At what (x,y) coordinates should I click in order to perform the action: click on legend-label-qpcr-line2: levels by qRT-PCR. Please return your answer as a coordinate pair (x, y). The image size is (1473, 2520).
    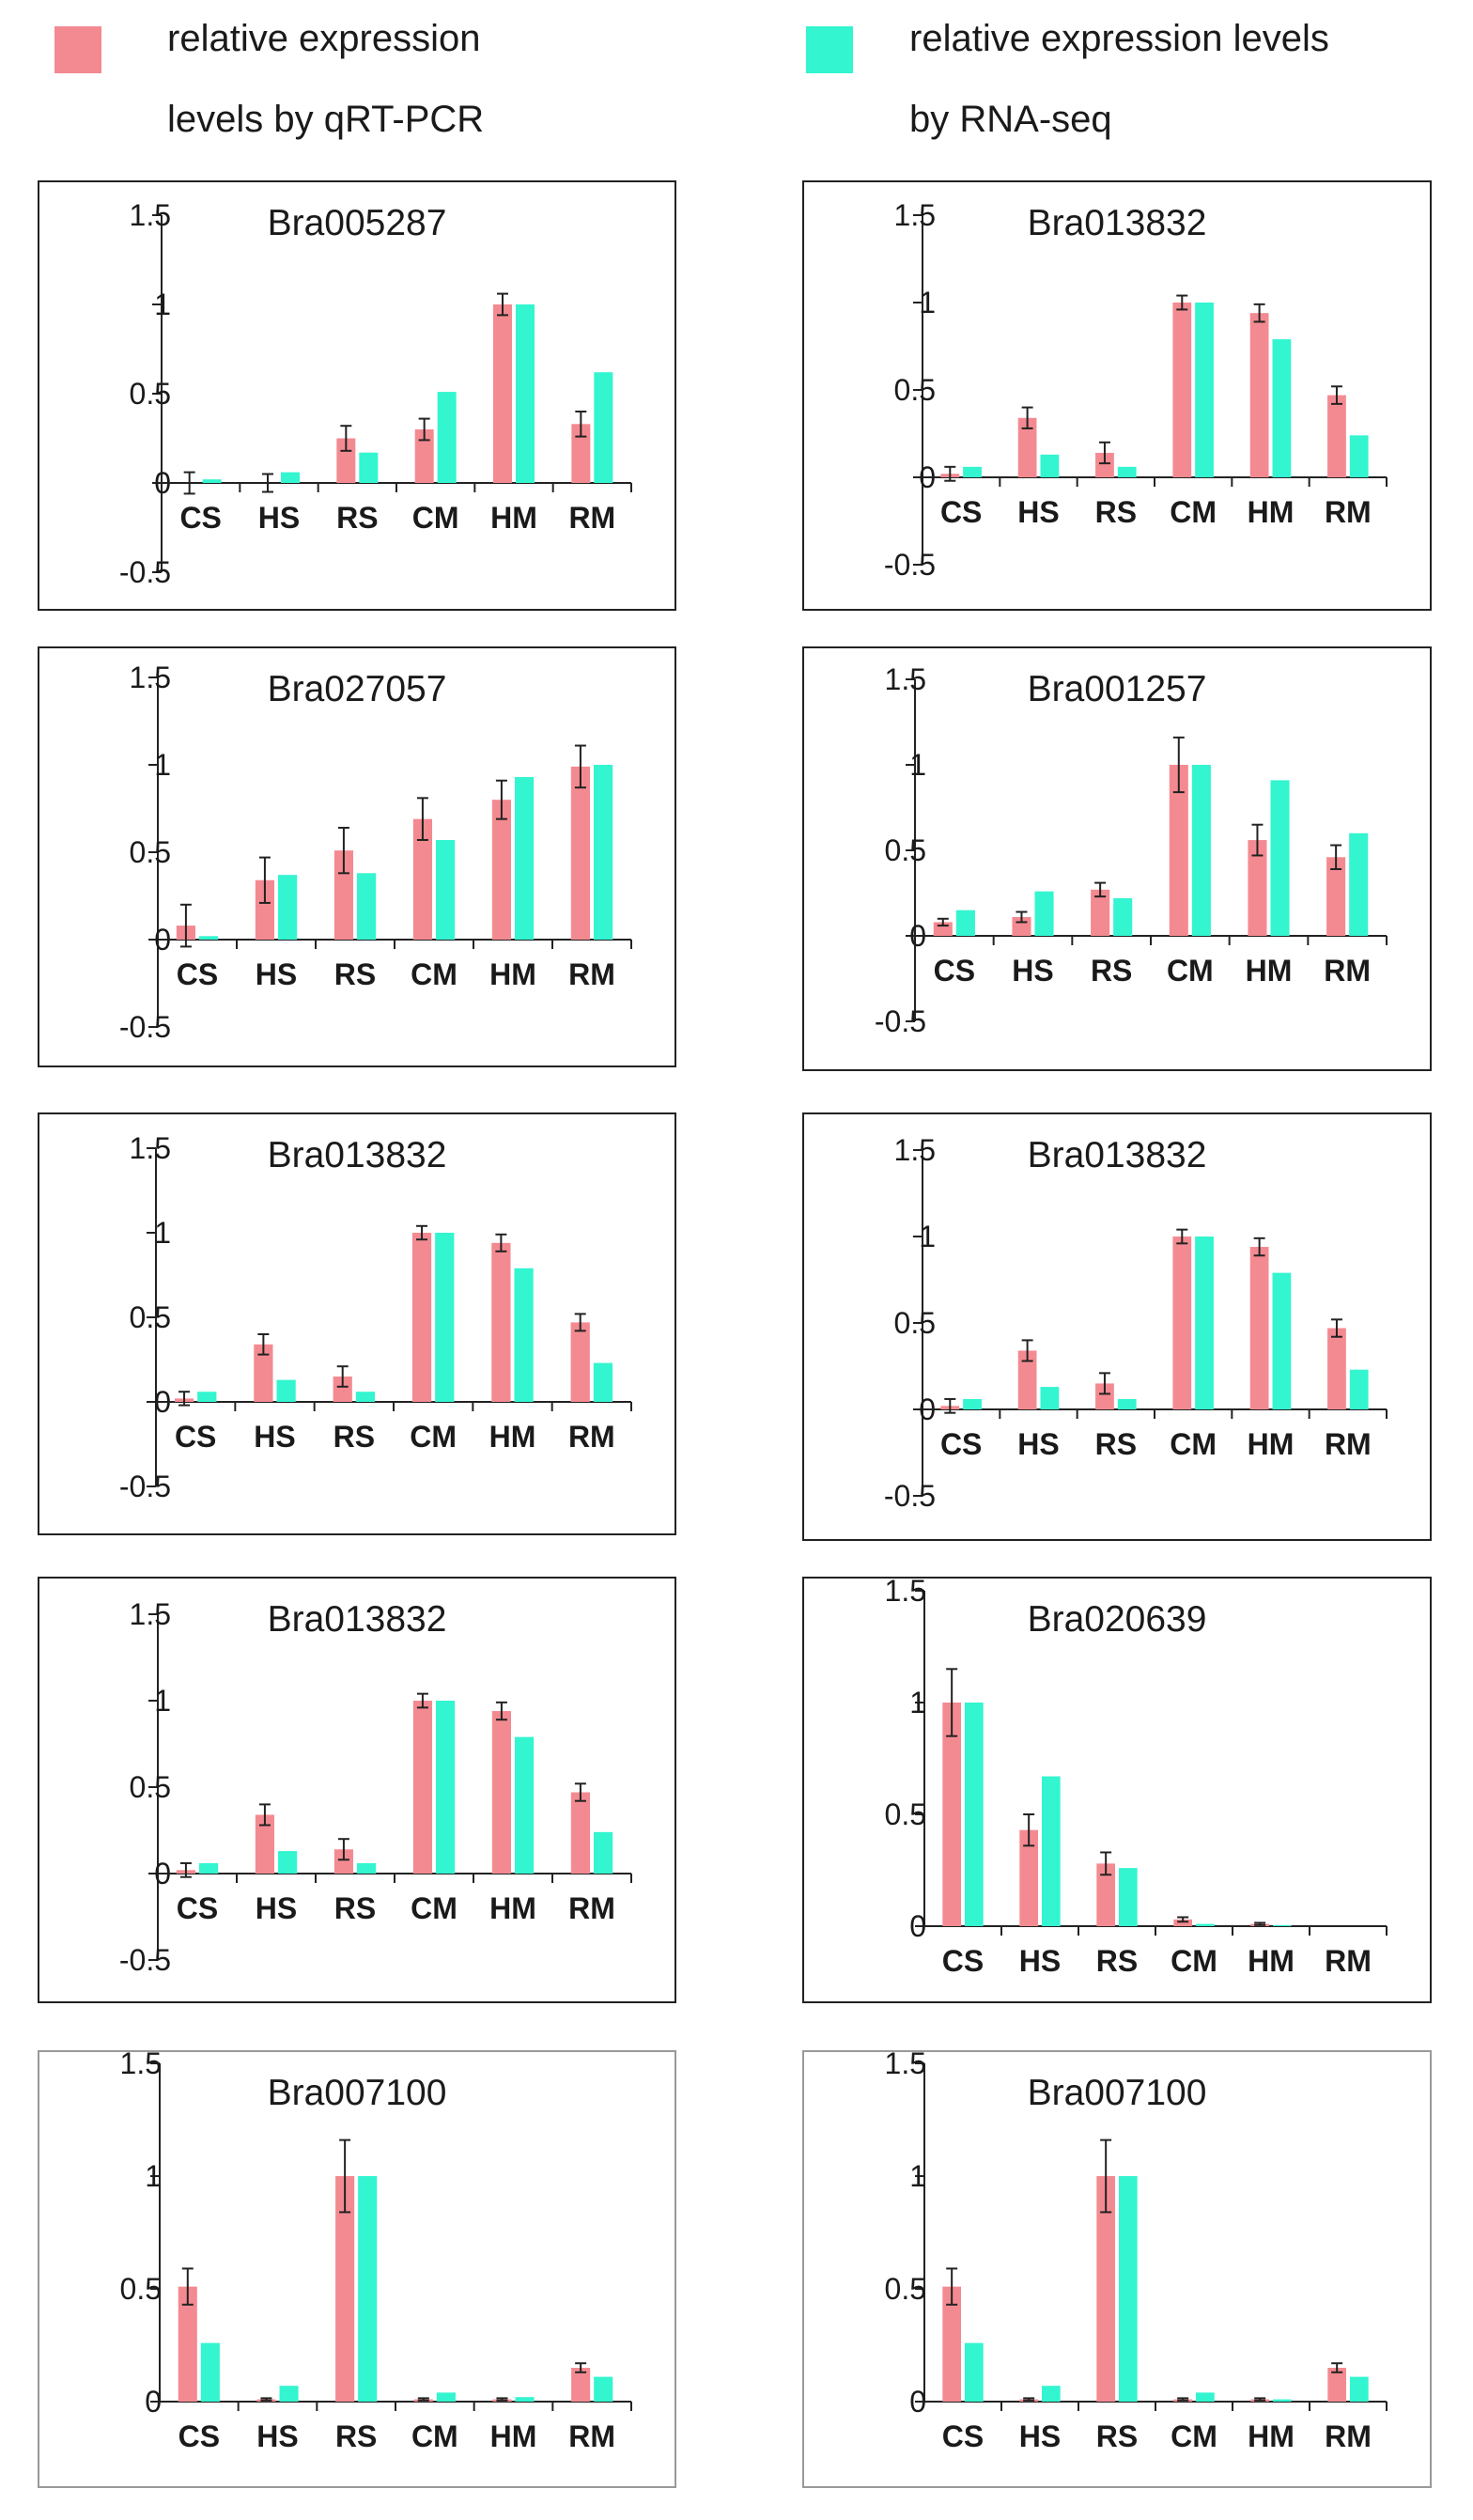
    Looking at the image, I should click on (326, 119).